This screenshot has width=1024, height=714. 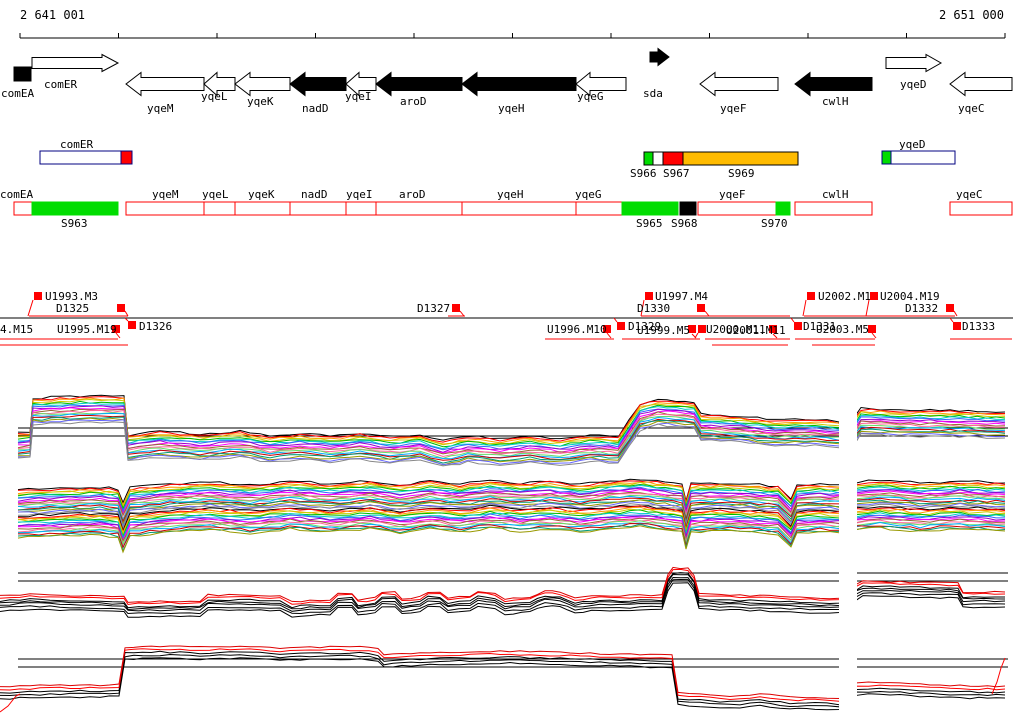 I want to click on region-box-yqeF, so click(x=737, y=208).